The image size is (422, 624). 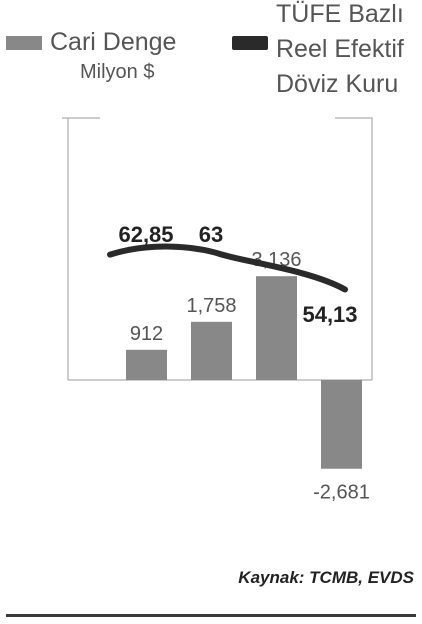 I want to click on line-series, so click(x=227, y=268).